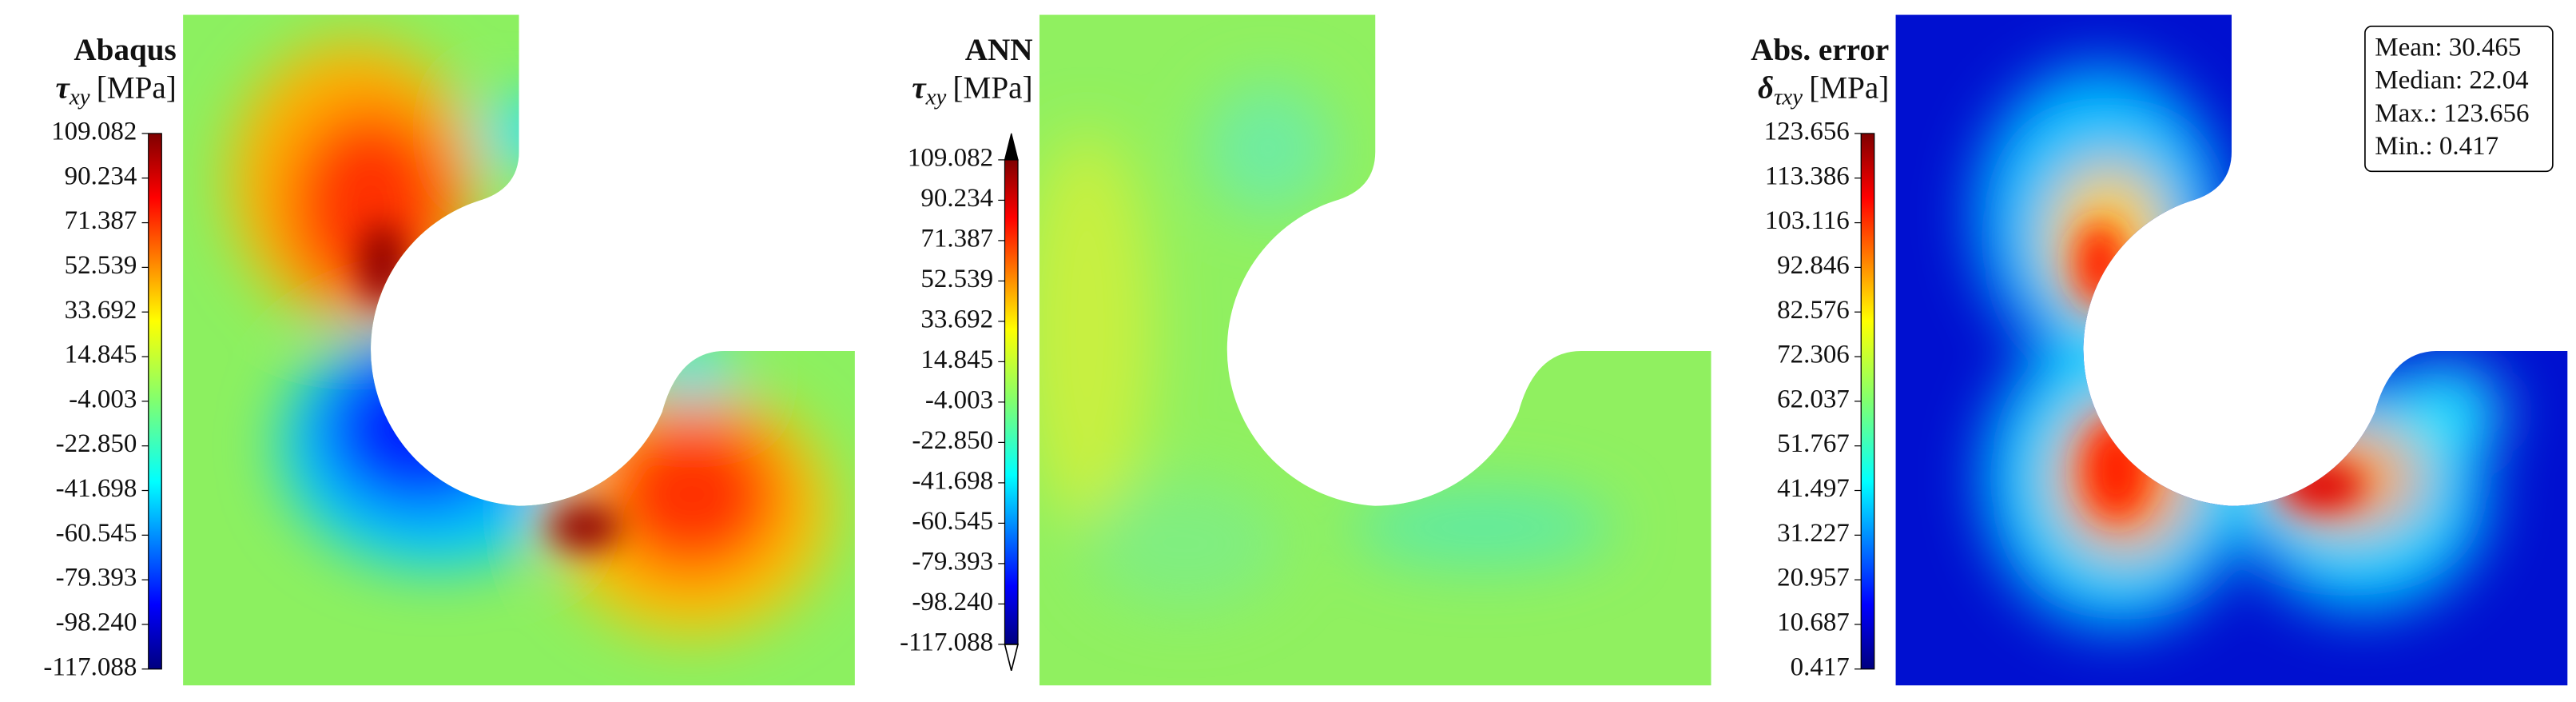 This screenshot has height=702, width=2576. I want to click on colorbar-tick-label: 0.417, so click(1820, 666).